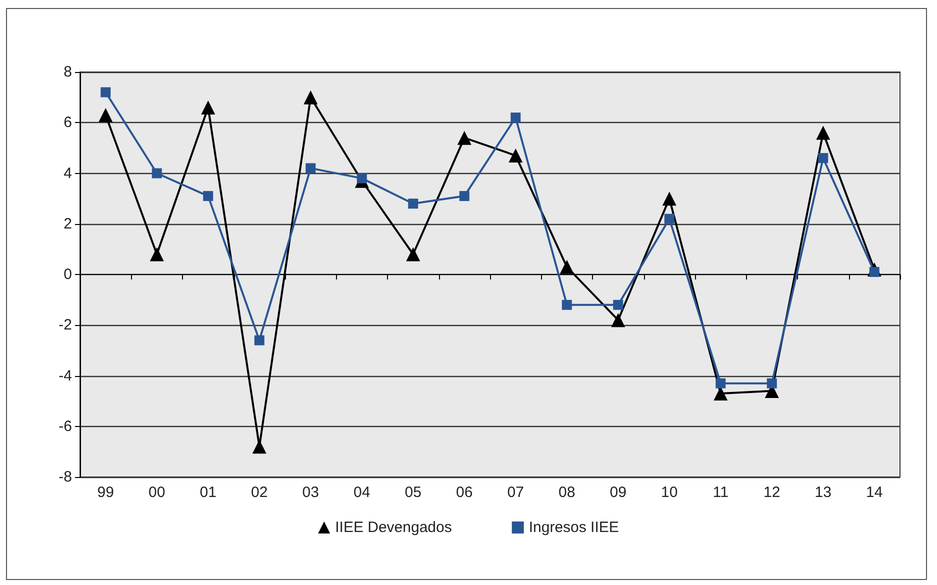 The width and height of the screenshot is (937, 585). I want to click on x-tick-label: 09, so click(618, 492).